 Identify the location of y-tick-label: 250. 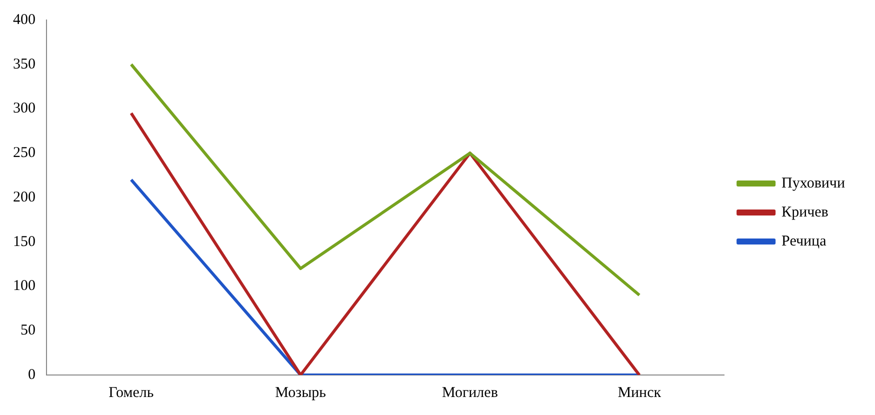
(24, 153).